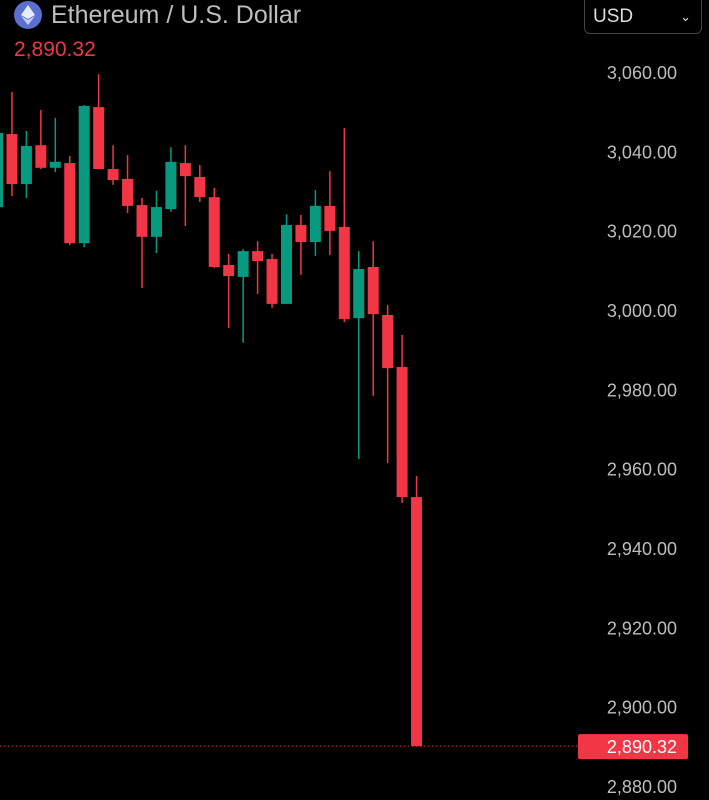 The height and width of the screenshot is (800, 709). I want to click on y-tick-label: 3,000.00, so click(642, 311).